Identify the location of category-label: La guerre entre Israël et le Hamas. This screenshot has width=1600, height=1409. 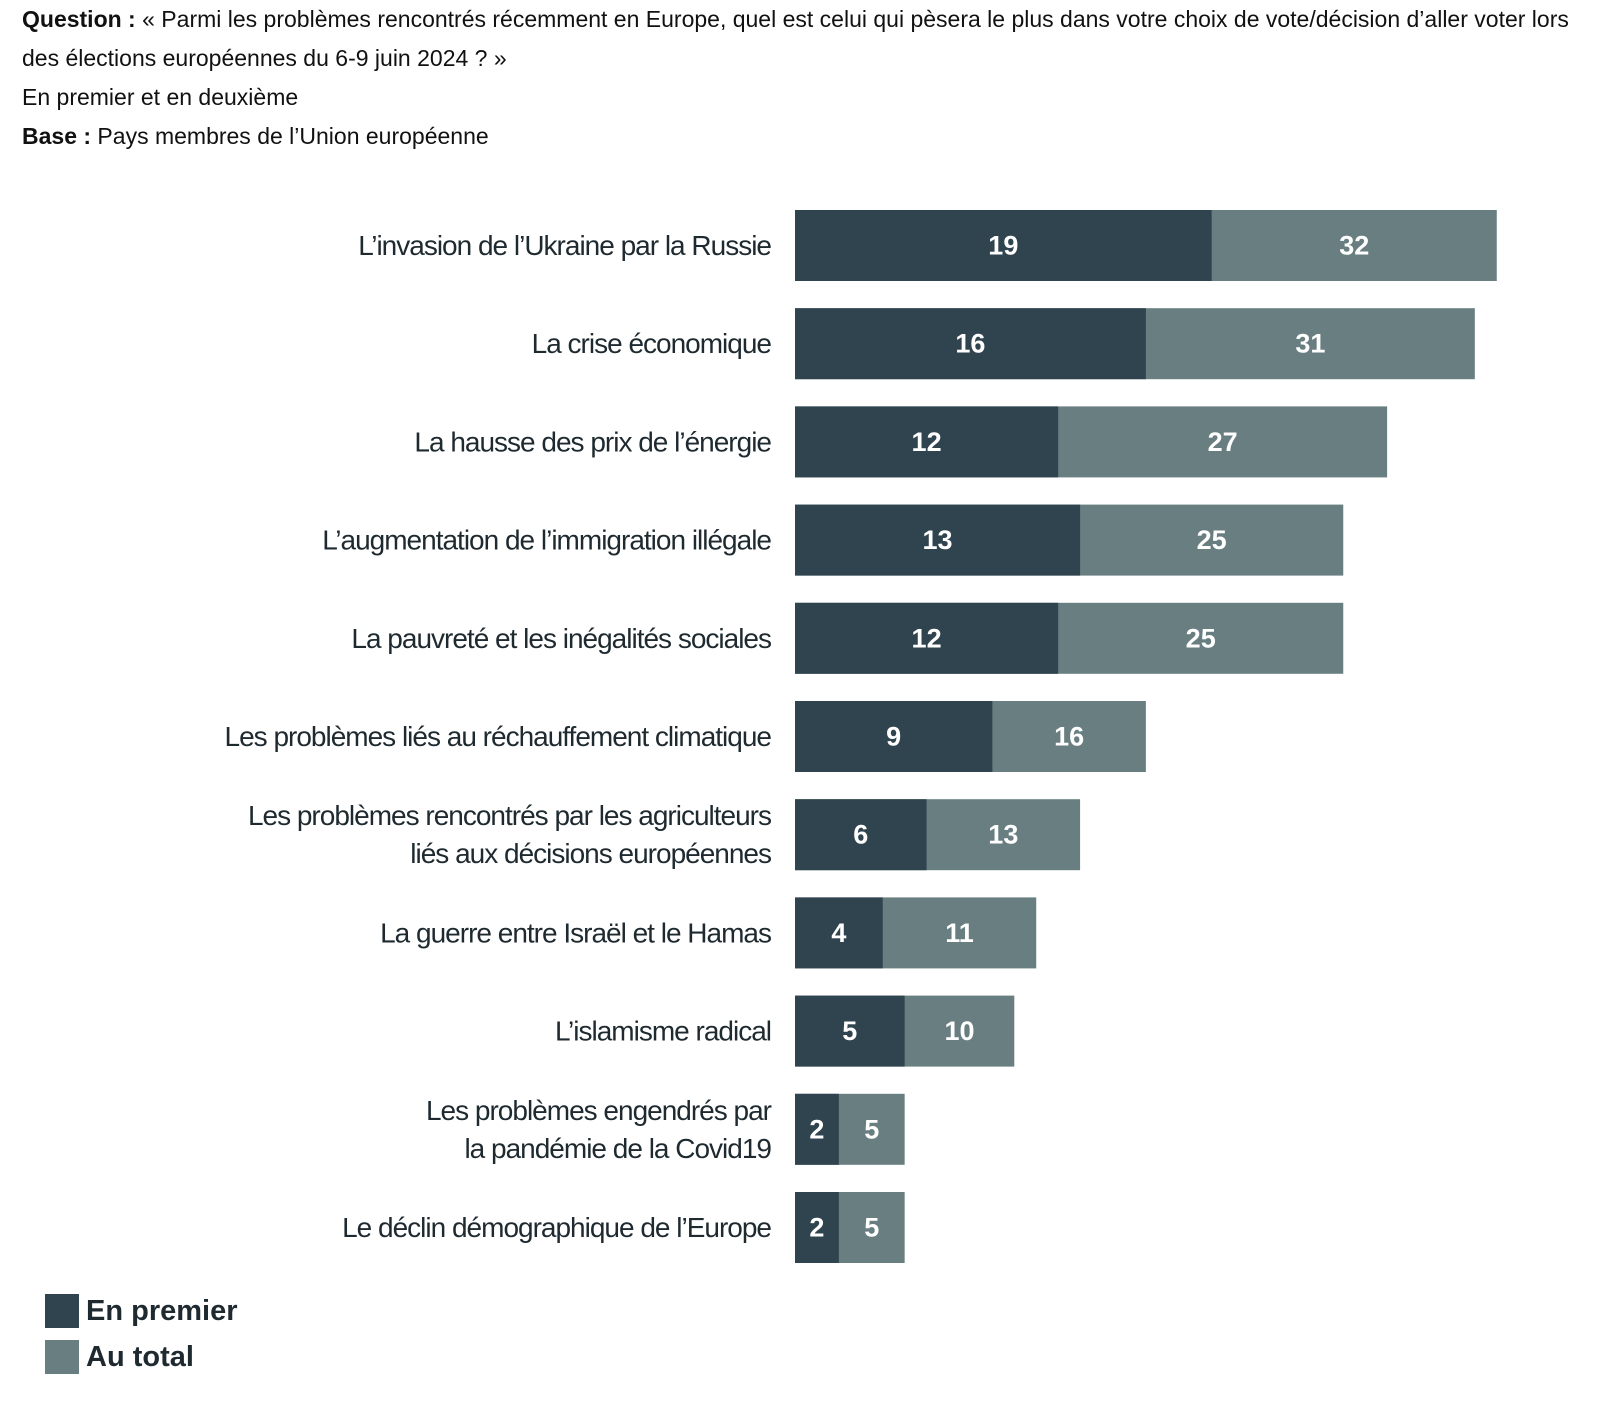
(575, 932).